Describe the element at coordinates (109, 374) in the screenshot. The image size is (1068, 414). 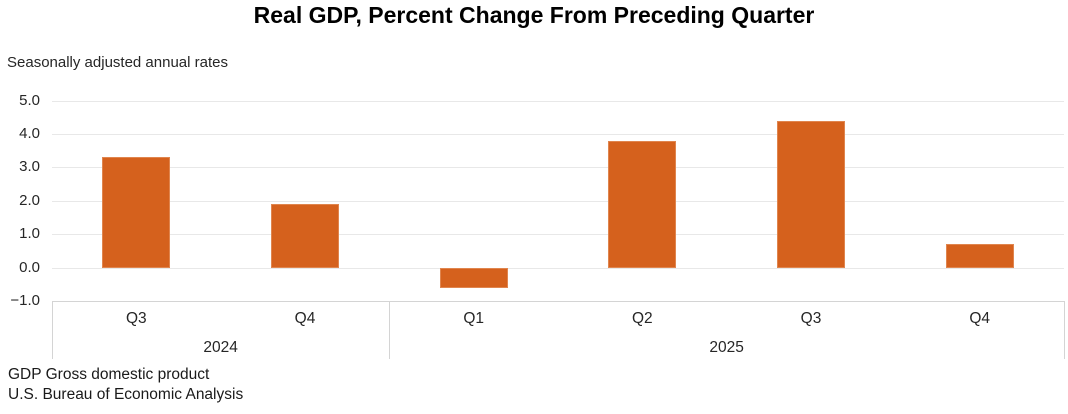
I see `footnote-gdp-definition: GDP Gross domestic product` at that location.